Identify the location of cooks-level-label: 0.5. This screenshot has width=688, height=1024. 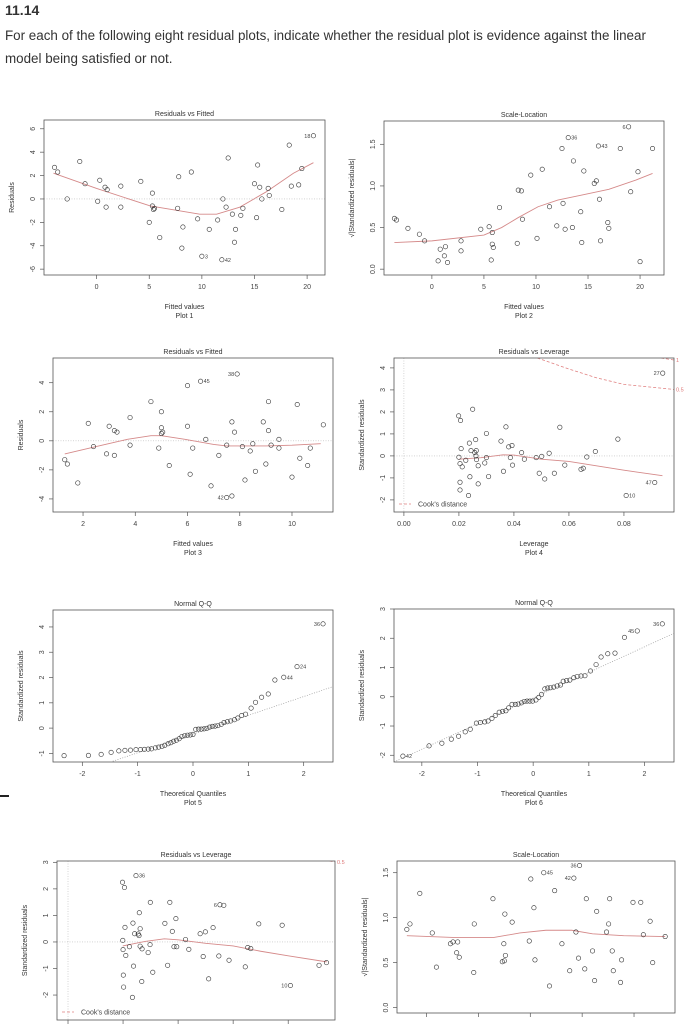
(680, 390).